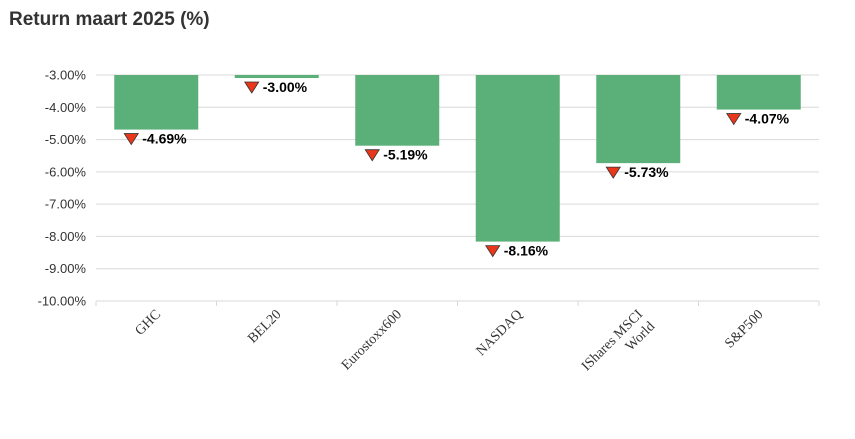 Image resolution: width=855 pixels, height=439 pixels. Describe the element at coordinates (66, 236) in the screenshot. I see `y-tick-label: -8.00%` at that location.